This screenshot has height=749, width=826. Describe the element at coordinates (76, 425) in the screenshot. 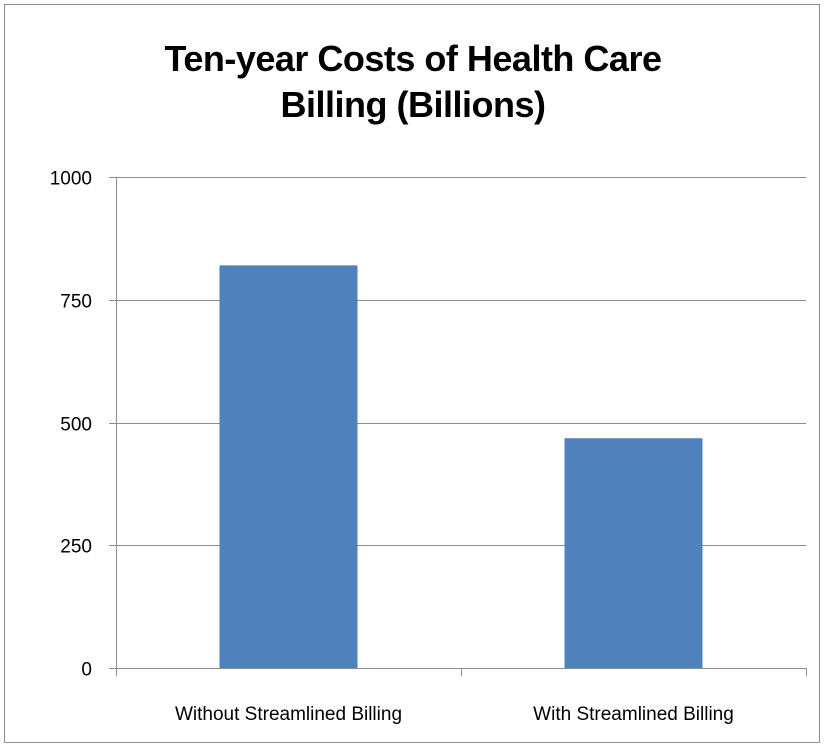

I see `y-tick-label: 500` at that location.